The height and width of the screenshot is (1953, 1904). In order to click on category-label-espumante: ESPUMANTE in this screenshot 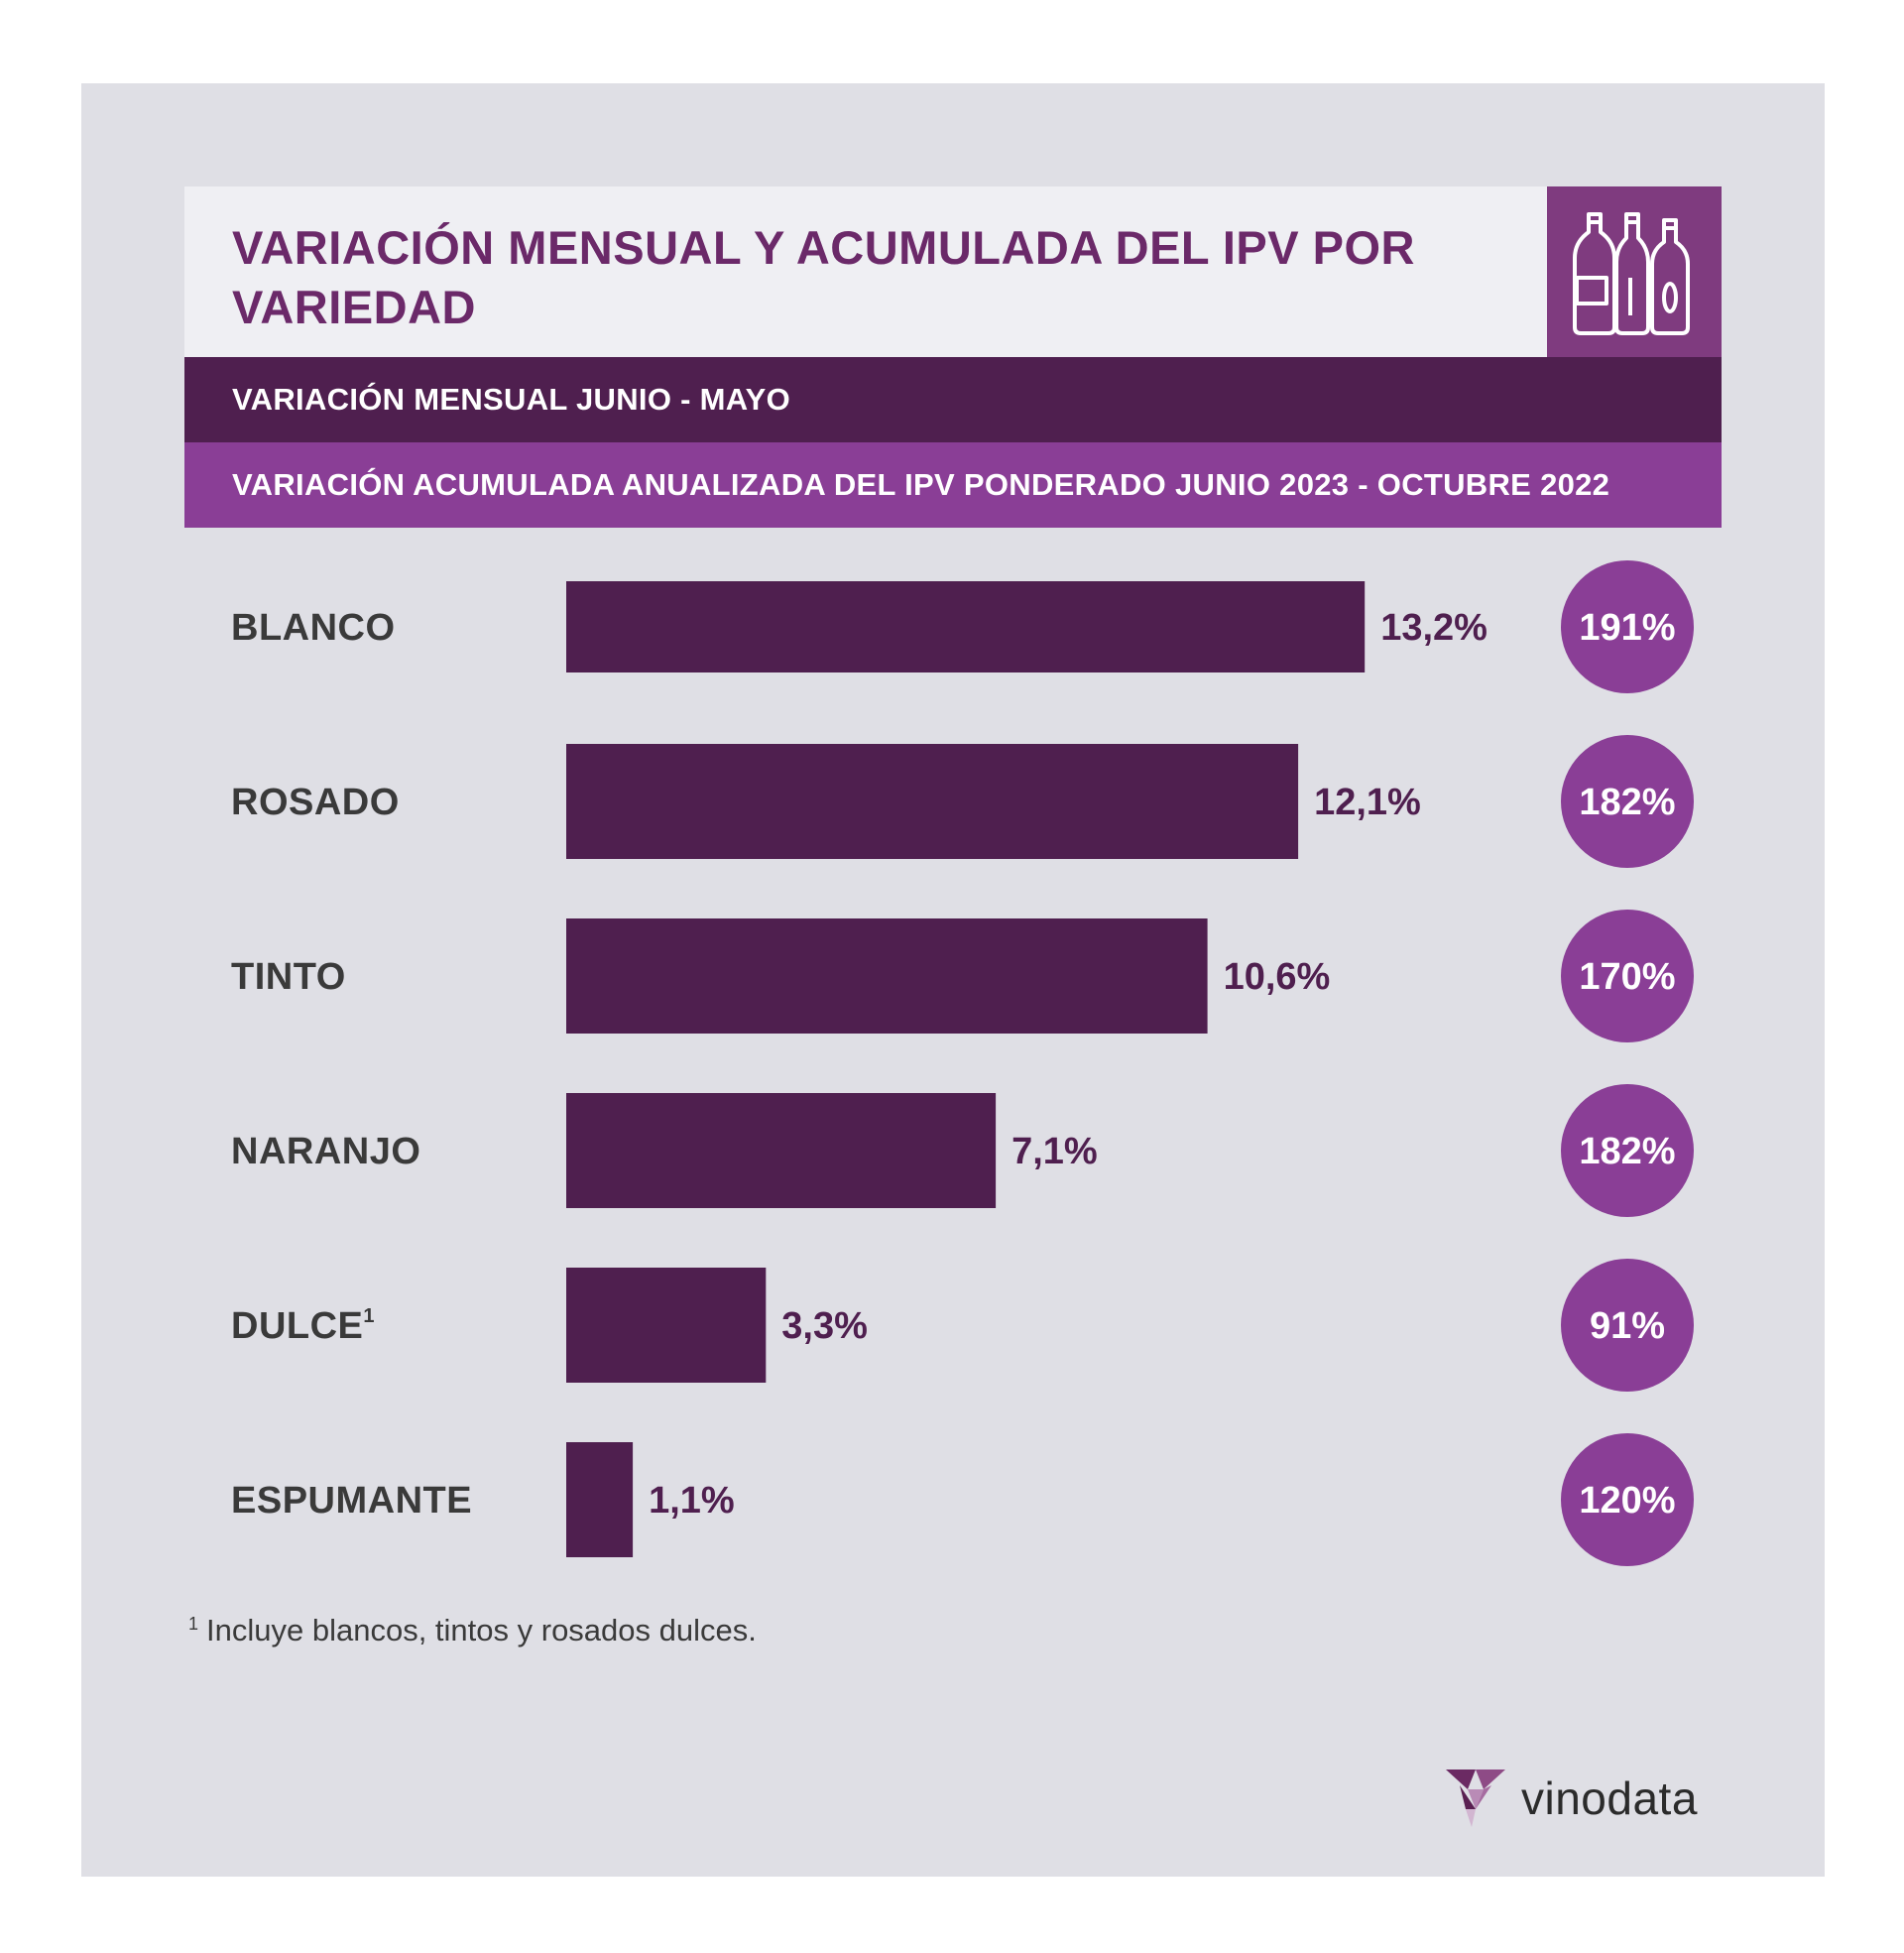, I will do `click(351, 1501)`.